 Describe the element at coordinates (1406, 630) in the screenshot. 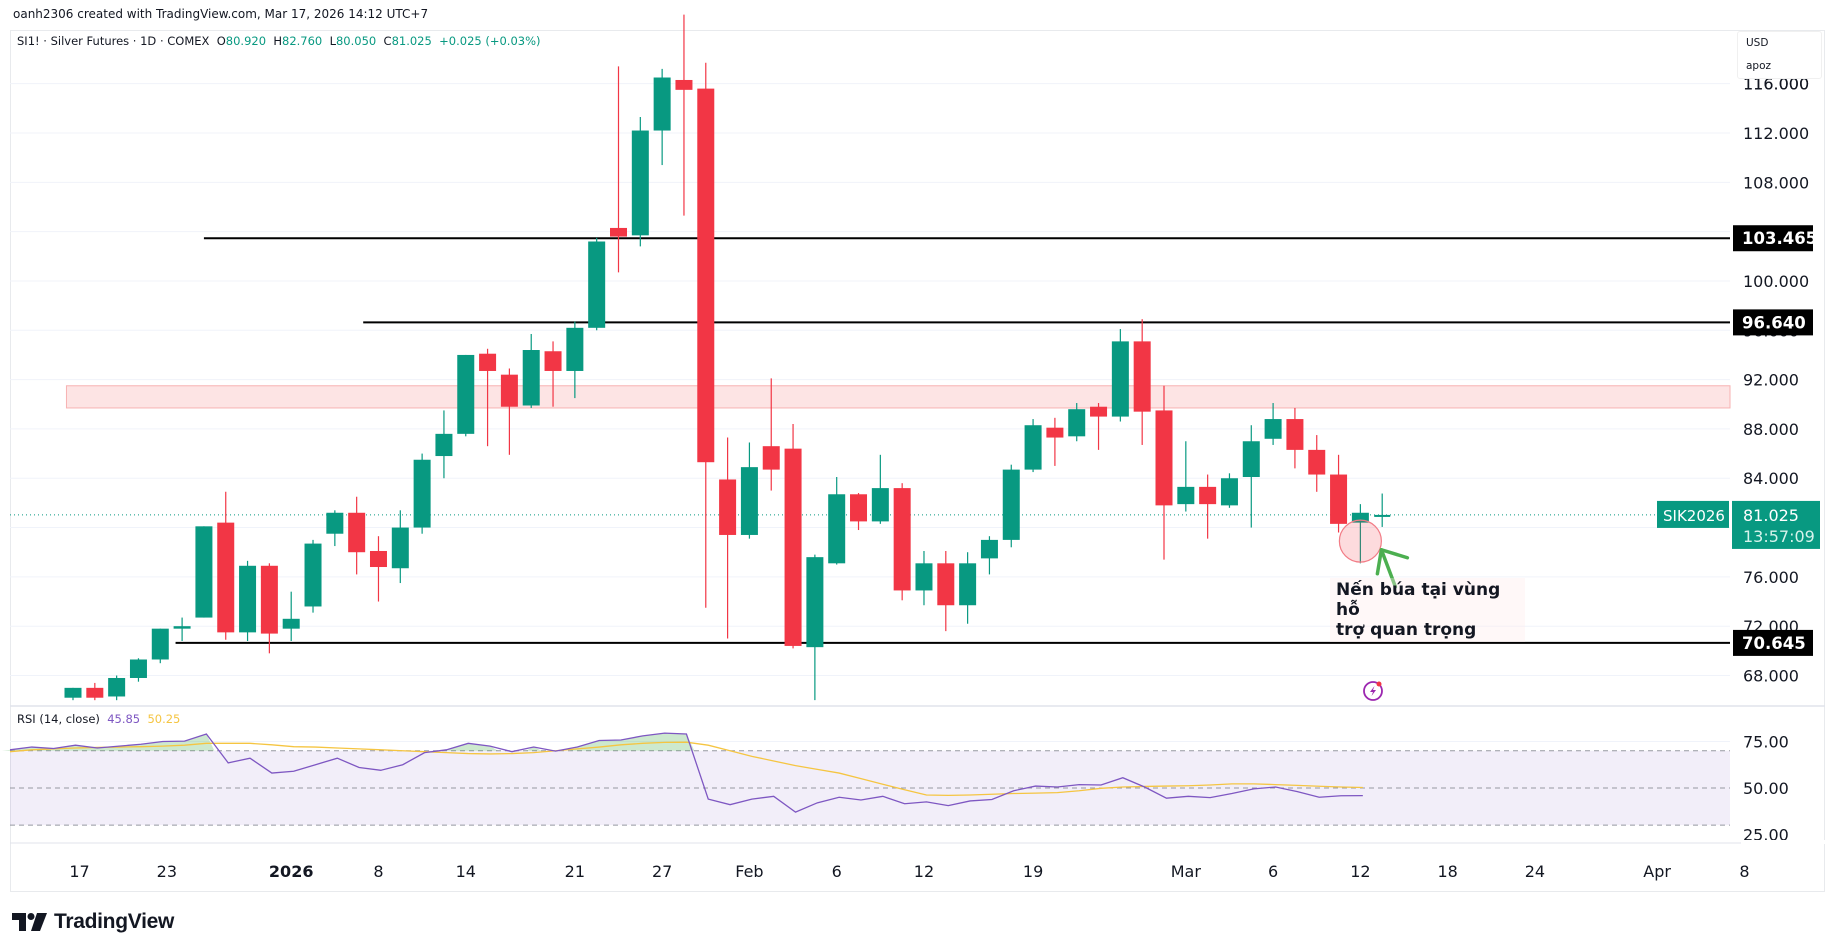

I see `annotation-line-2: trợ quan trọng` at that location.